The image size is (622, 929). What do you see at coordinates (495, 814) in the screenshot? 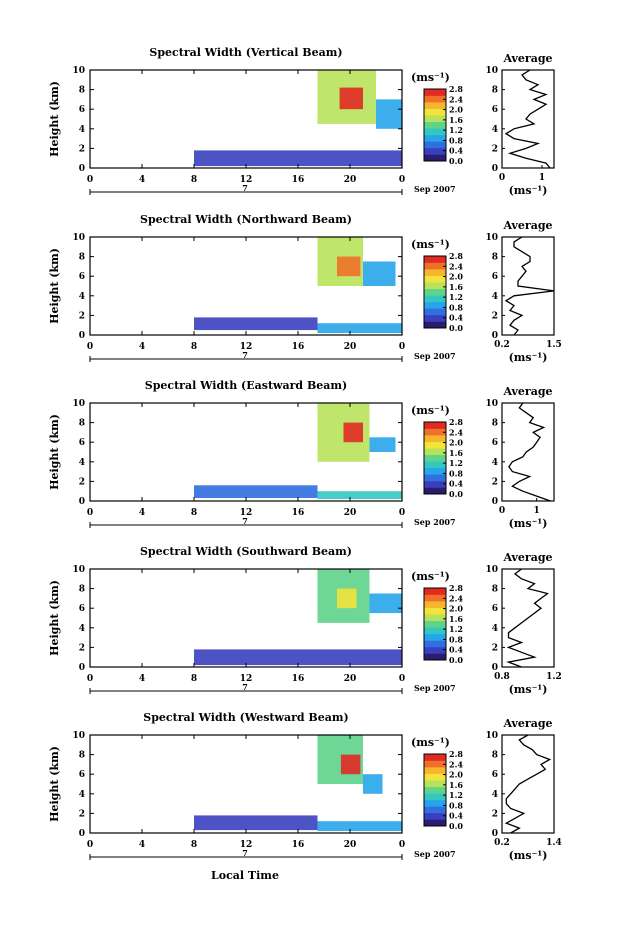
I see `average-y-tick-label: 2` at bounding box center [495, 814].